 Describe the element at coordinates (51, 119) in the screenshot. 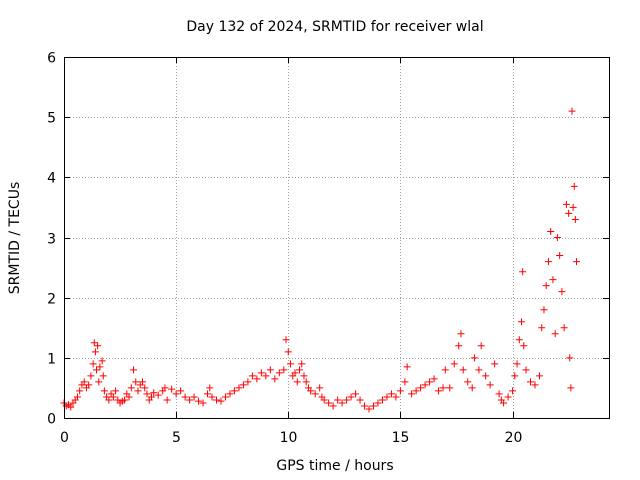

I see `y-tick-label: 5` at that location.